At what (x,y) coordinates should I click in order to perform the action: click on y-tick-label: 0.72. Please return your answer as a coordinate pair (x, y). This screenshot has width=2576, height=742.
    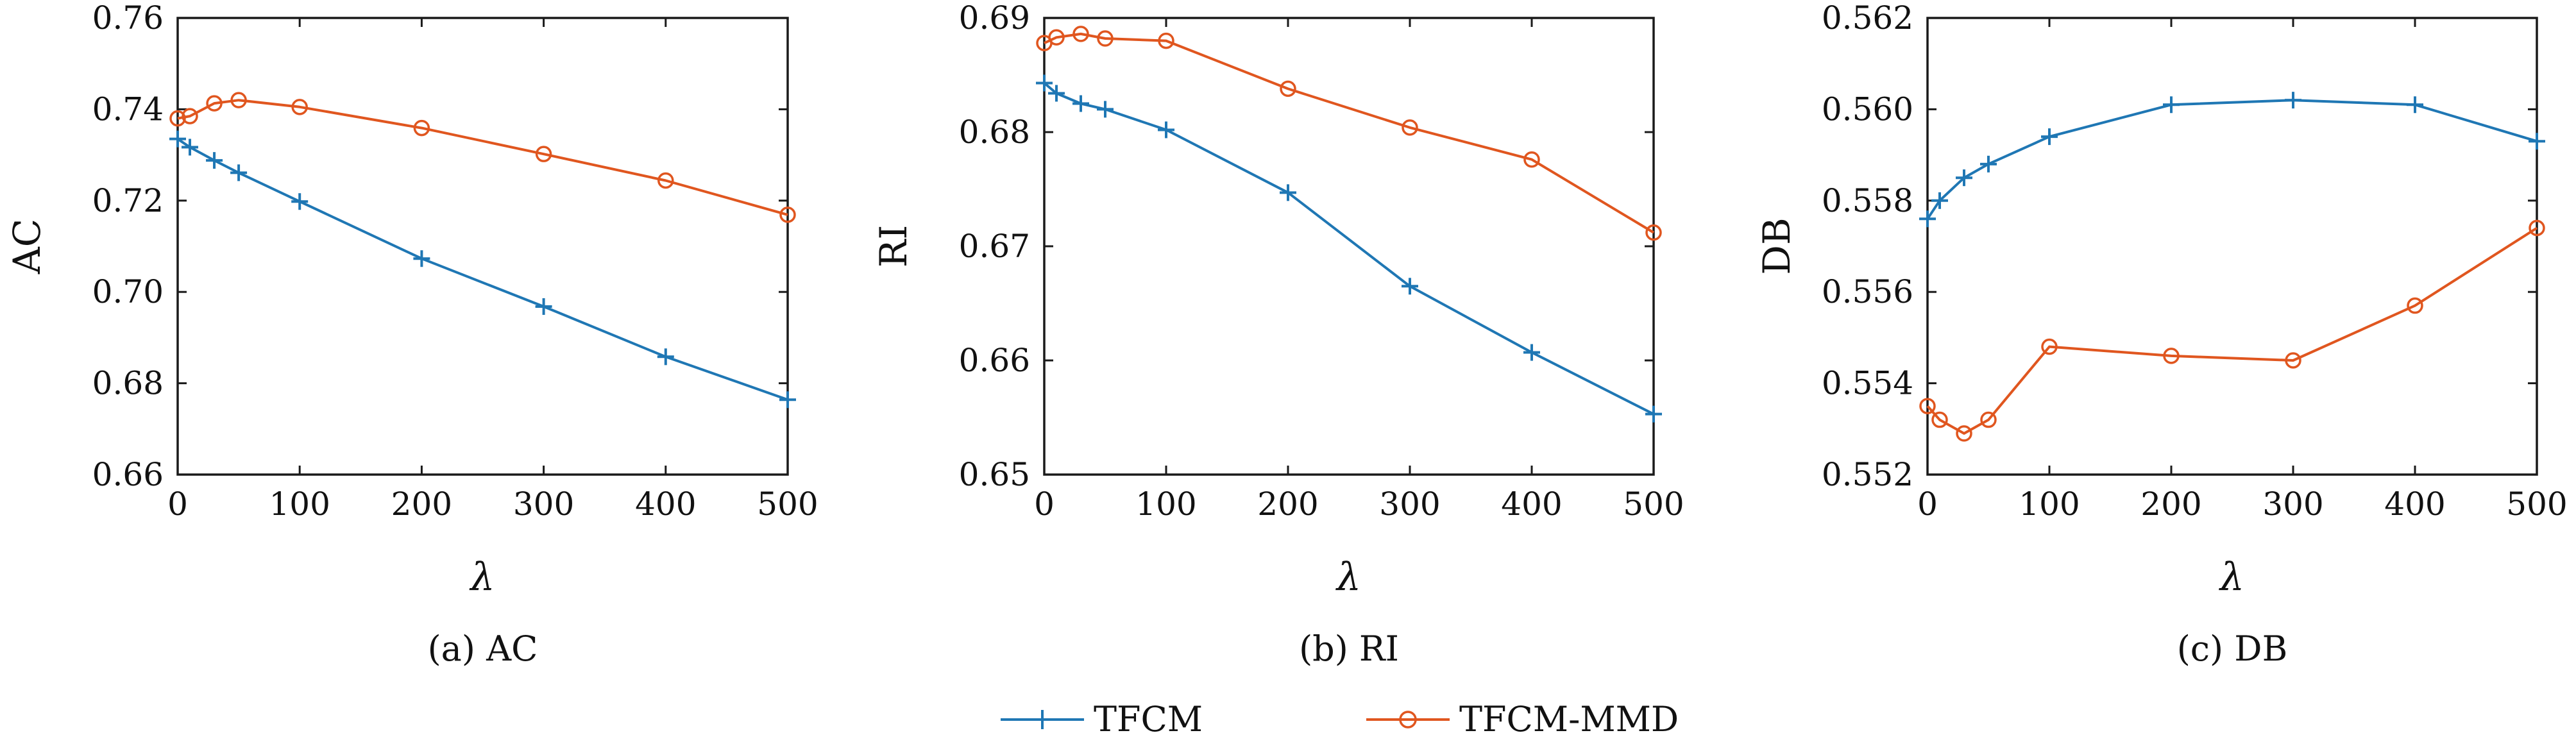
    Looking at the image, I should click on (128, 200).